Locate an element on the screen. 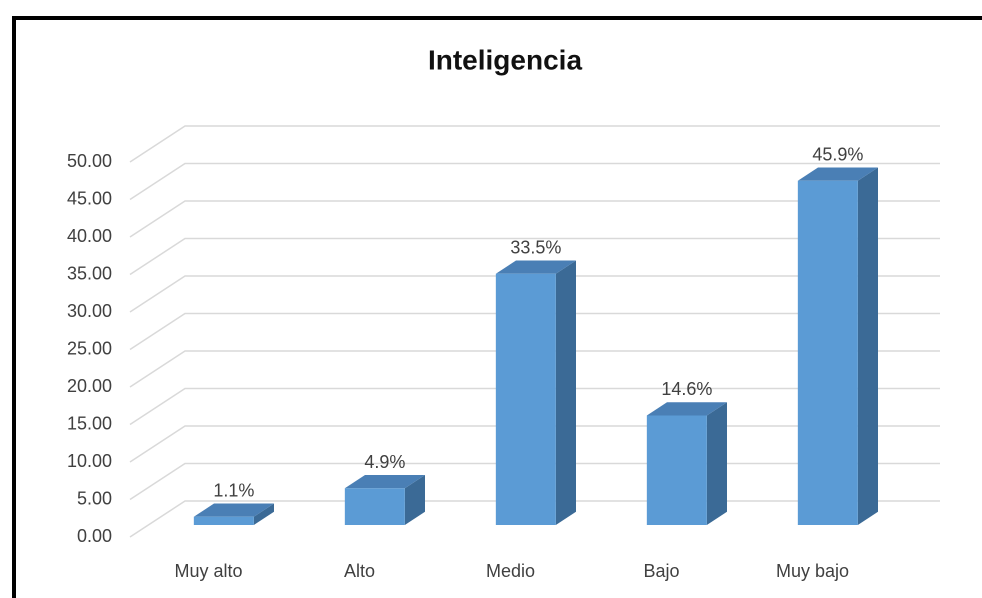 The height and width of the screenshot is (598, 982). x-tick-label: Medio is located at coordinates (510, 571).